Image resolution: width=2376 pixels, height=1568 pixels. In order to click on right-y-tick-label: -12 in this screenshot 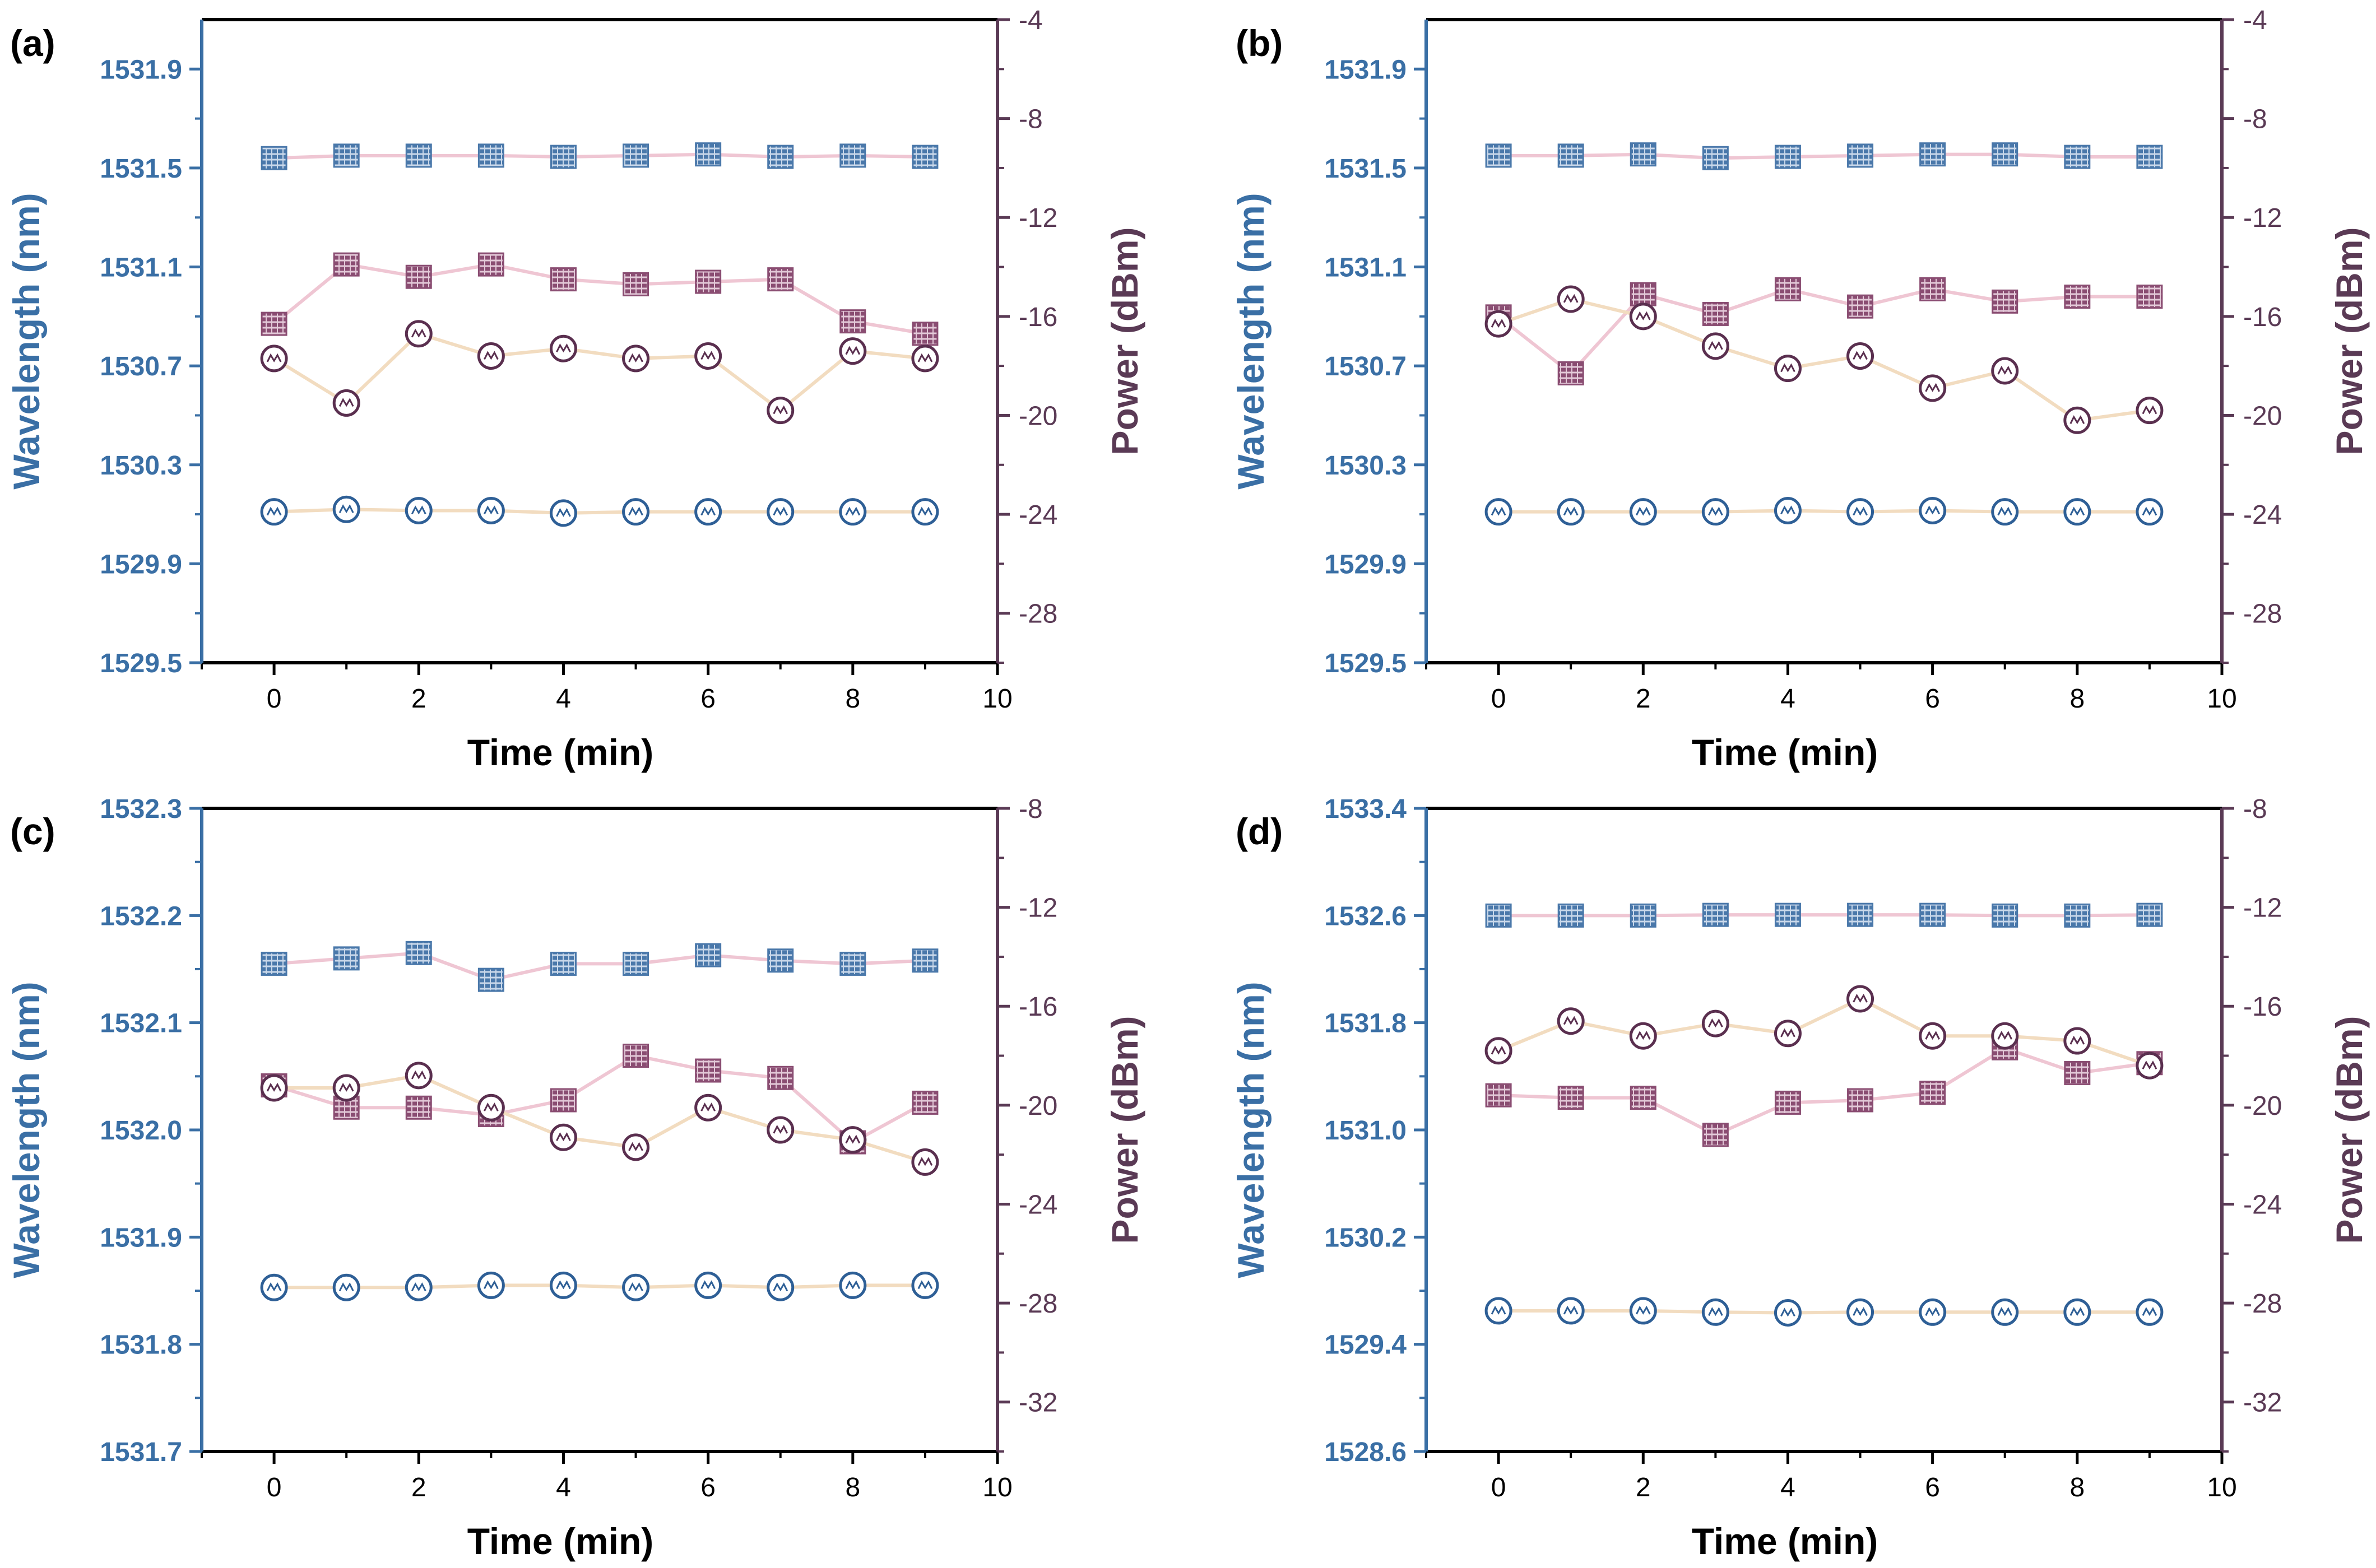, I will do `click(1038, 909)`.